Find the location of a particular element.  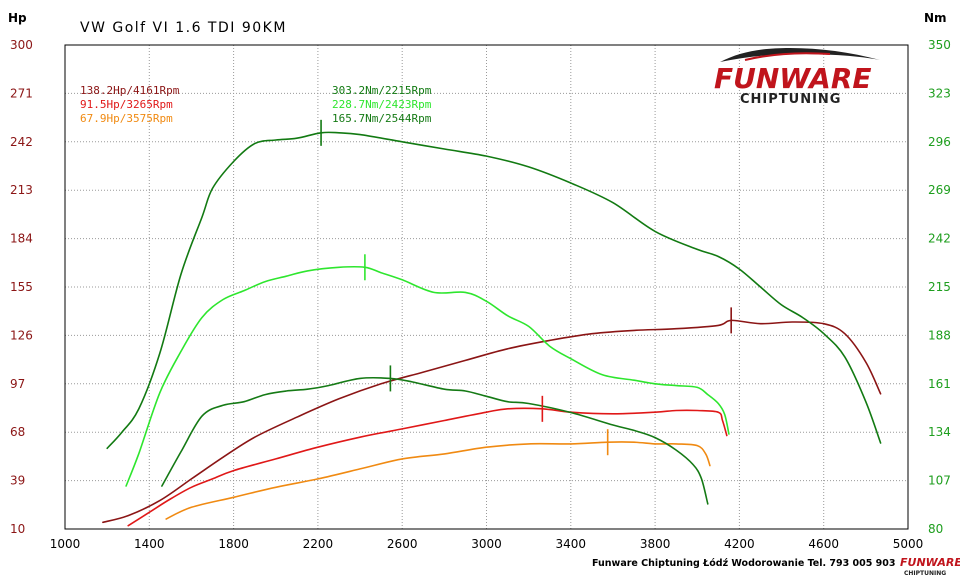

left-tick-label: 155 is located at coordinates (21, 287).